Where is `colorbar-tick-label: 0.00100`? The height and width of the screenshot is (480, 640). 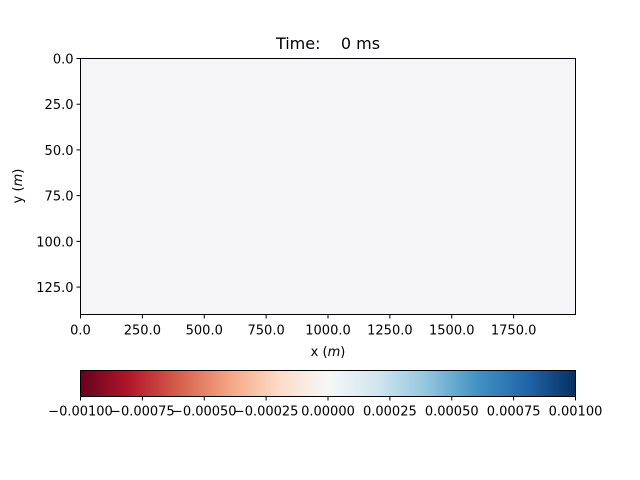 colorbar-tick-label: 0.00100 is located at coordinates (576, 412).